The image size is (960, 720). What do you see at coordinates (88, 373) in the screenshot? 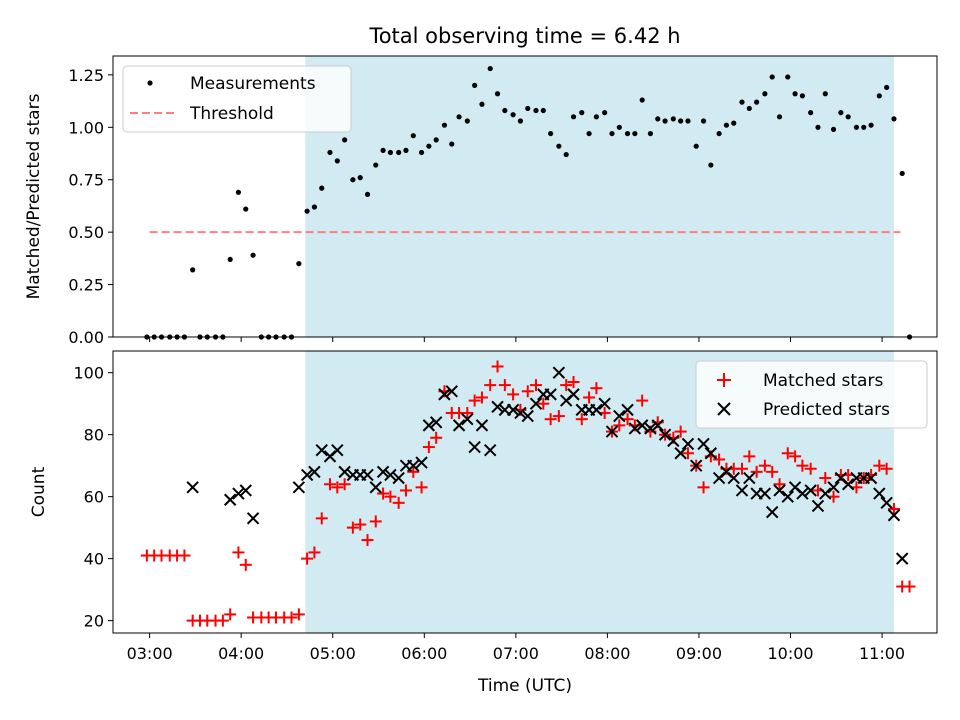
I see `y-tick-label: 100` at bounding box center [88, 373].